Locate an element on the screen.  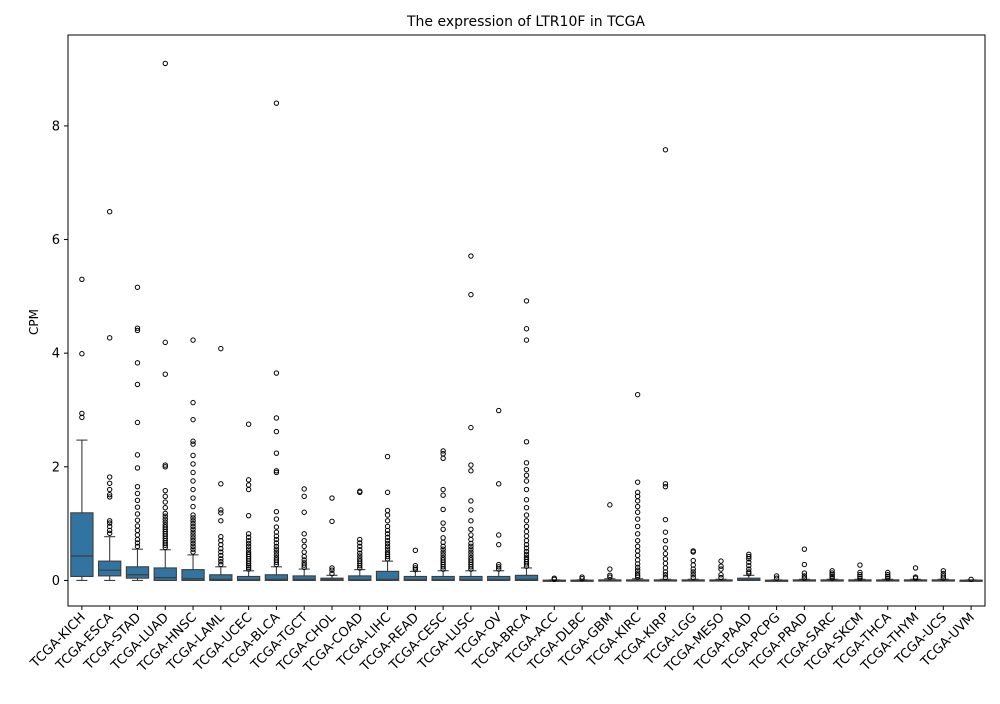
y-tick-label: 4 is located at coordinates (56, 354).